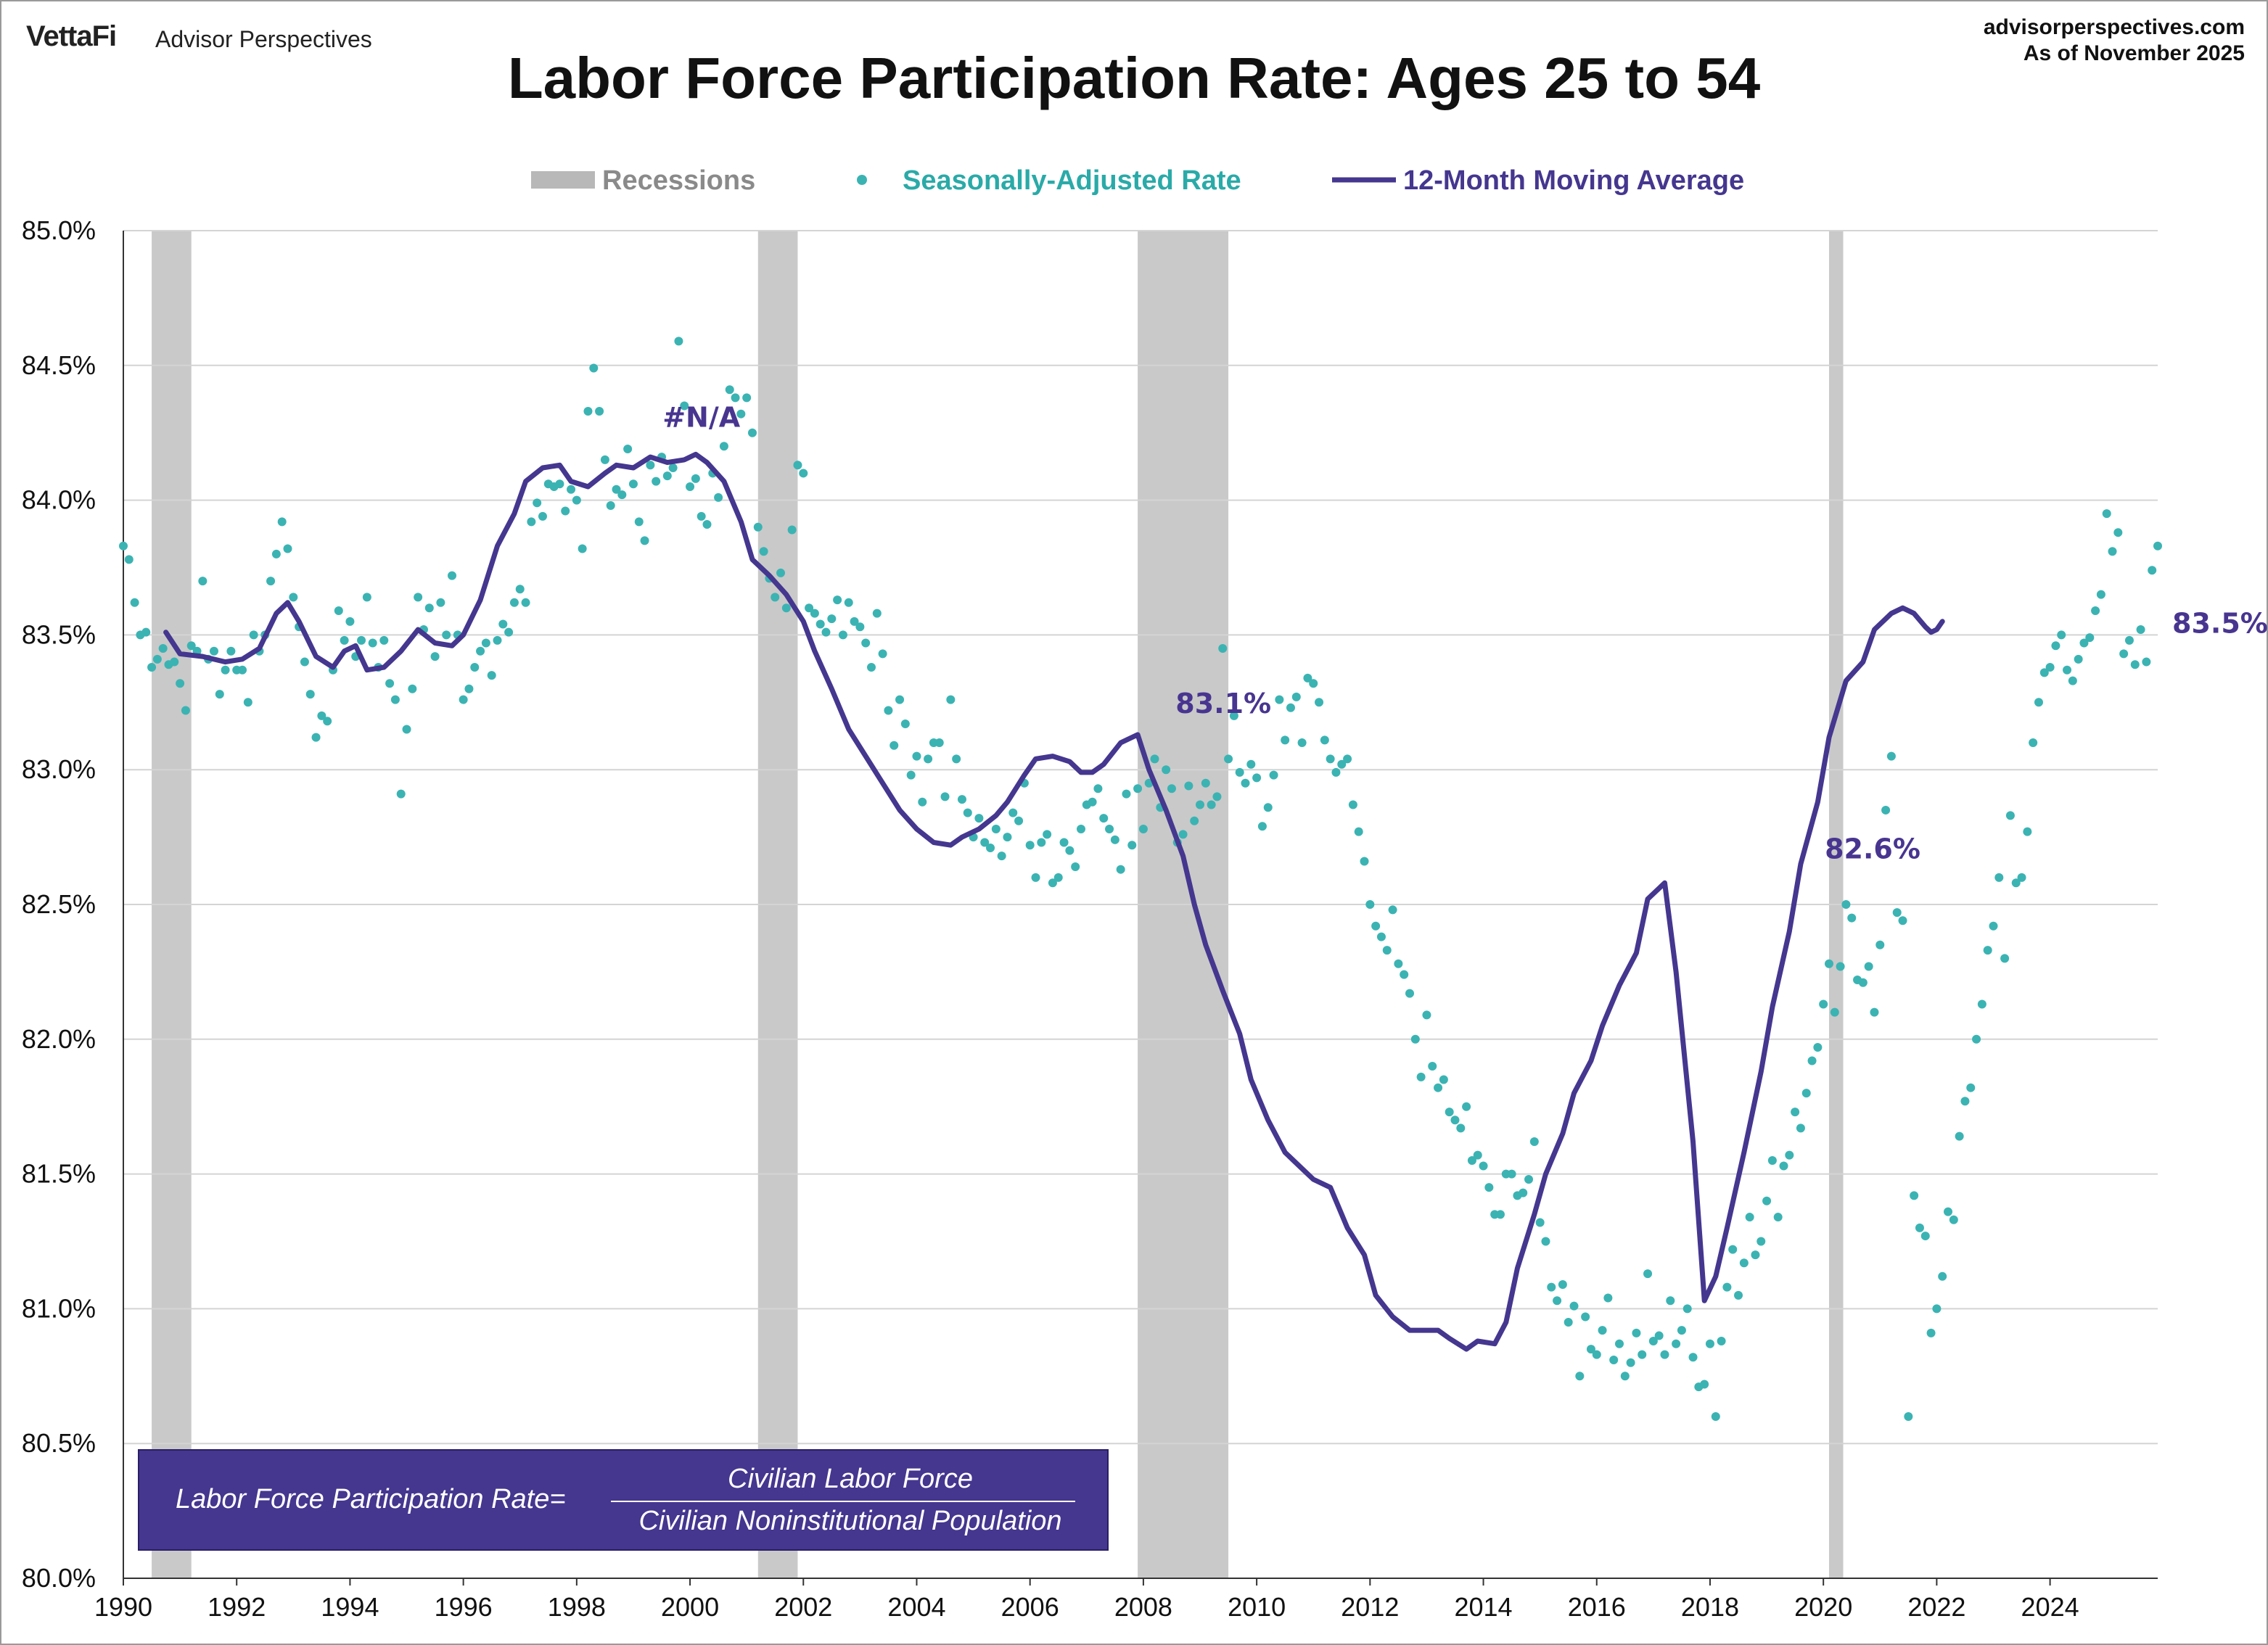 This screenshot has width=2268, height=1645. I want to click on formula-denominator: Civilian Noninstitutional Population, so click(850, 1521).